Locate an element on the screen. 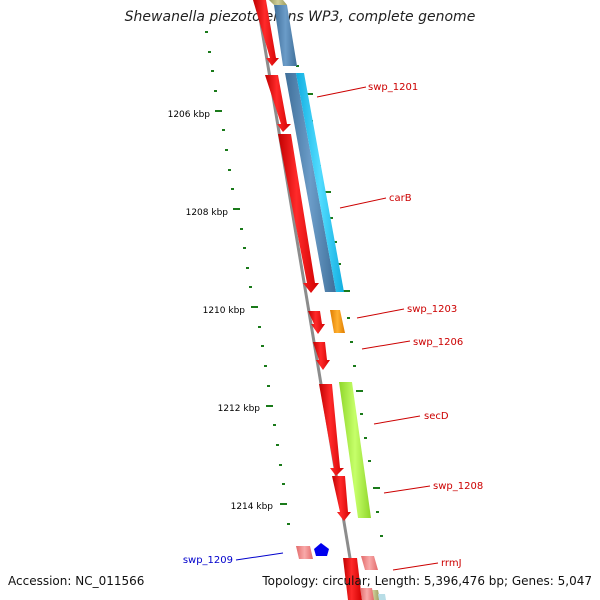 This screenshot has height=600, width=600. ruler-ticks is located at coordinates (247, 278).